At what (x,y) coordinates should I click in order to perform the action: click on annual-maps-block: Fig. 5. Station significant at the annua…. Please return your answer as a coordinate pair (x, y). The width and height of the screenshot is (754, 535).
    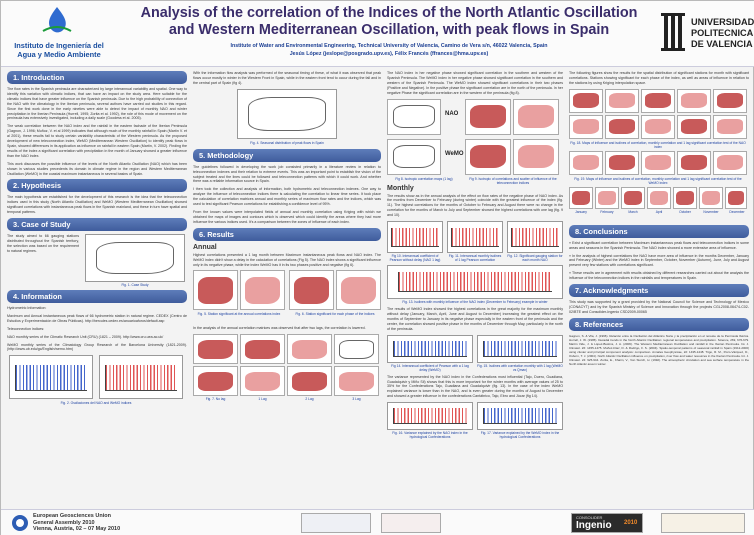
    Looking at the image, I should click on (287, 298).